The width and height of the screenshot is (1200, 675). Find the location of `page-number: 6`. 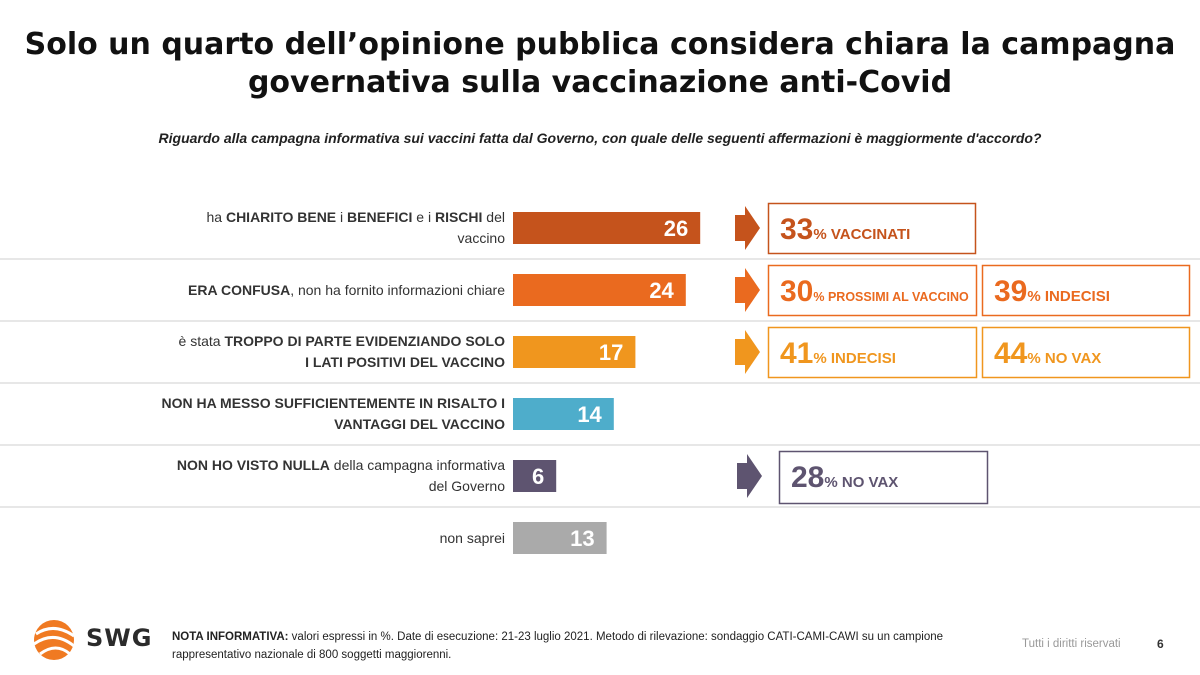

page-number: 6 is located at coordinates (1160, 644).